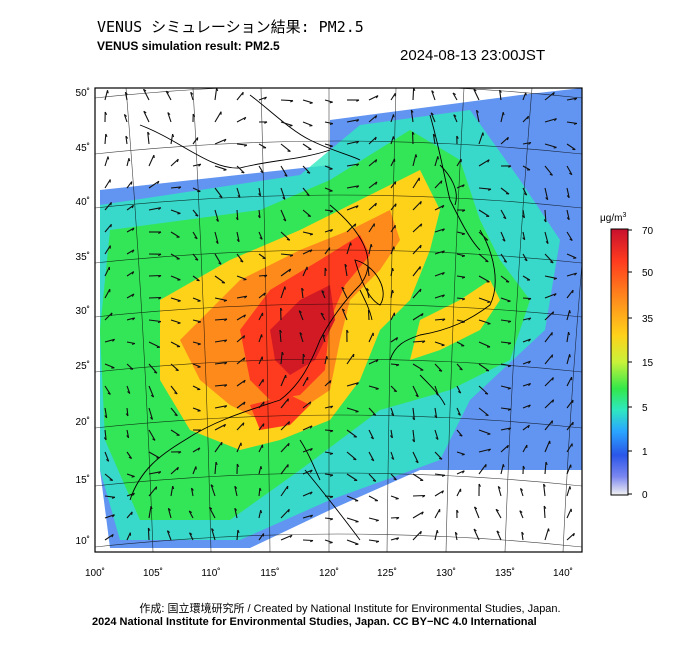  I want to click on pm25-red-south, so click(280, 412).